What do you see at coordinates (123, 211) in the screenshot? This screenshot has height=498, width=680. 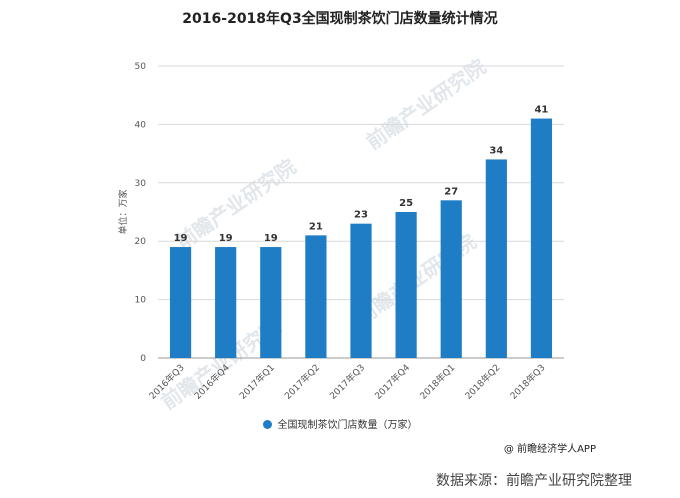 I see `y-axis-label: 单位：万家` at bounding box center [123, 211].